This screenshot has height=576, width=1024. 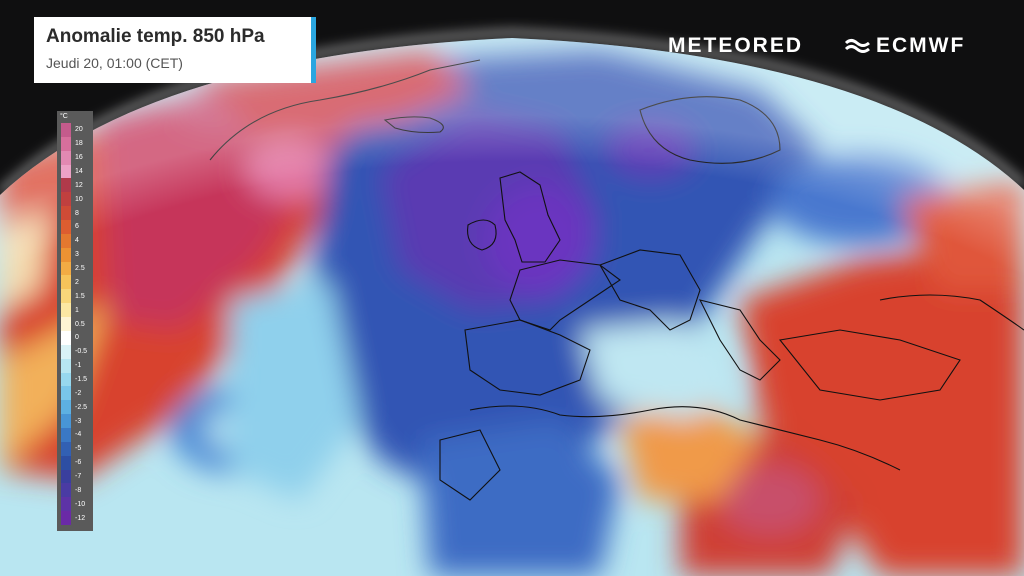 I want to click on ecmwf-logo: ECMWF, so click(x=904, y=46).